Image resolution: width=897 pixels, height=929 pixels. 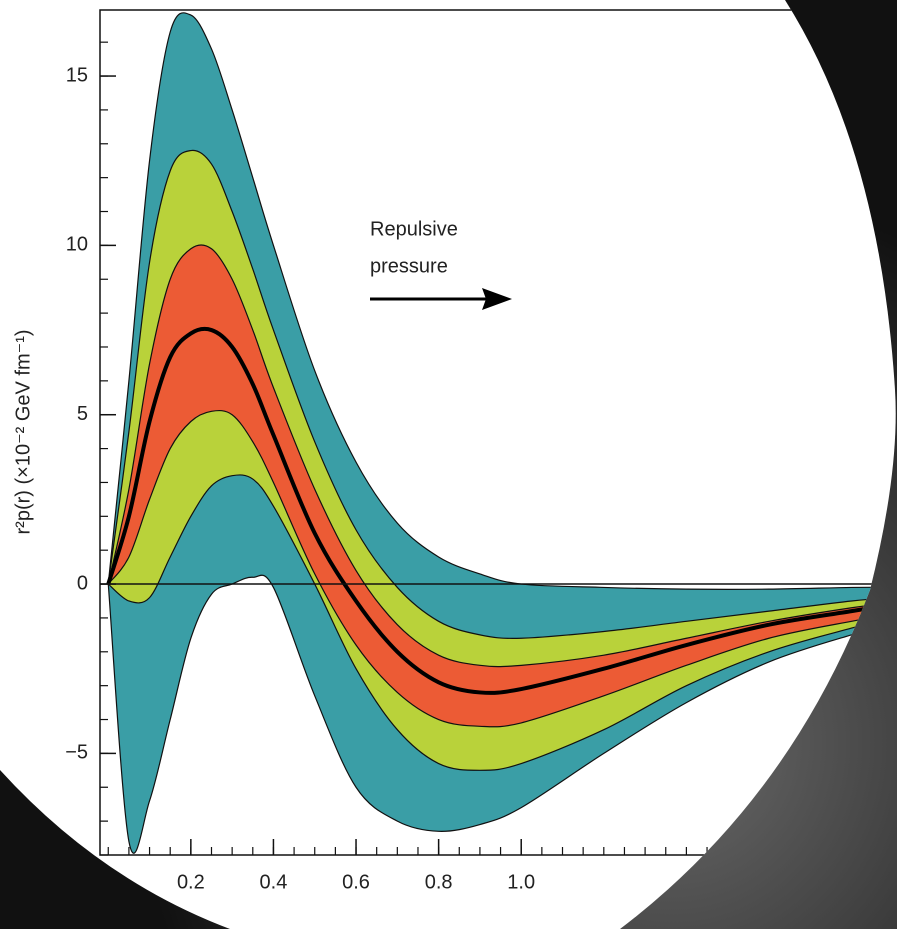 What do you see at coordinates (82, 583) in the screenshot?
I see `y-tick-label: 0` at bounding box center [82, 583].